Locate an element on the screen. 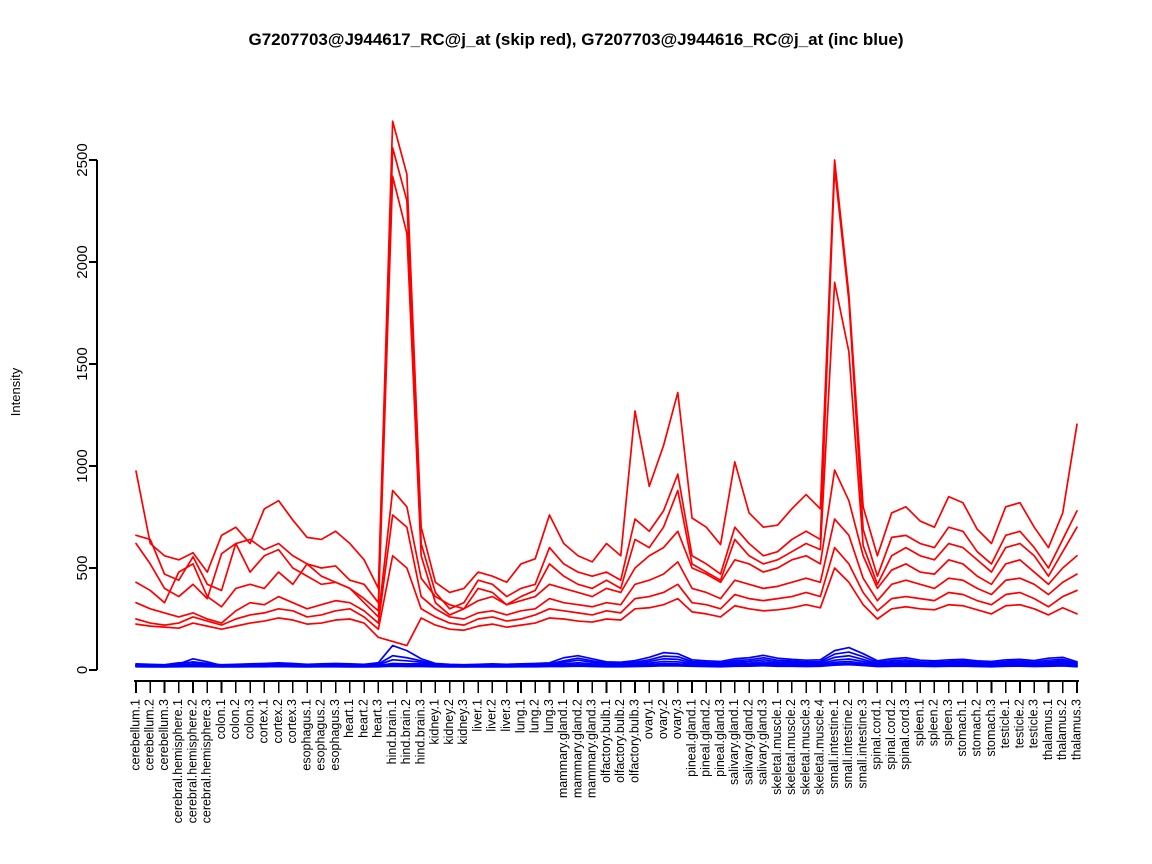  x-axis-tick-label: ovary.3 is located at coordinates (677, 719).